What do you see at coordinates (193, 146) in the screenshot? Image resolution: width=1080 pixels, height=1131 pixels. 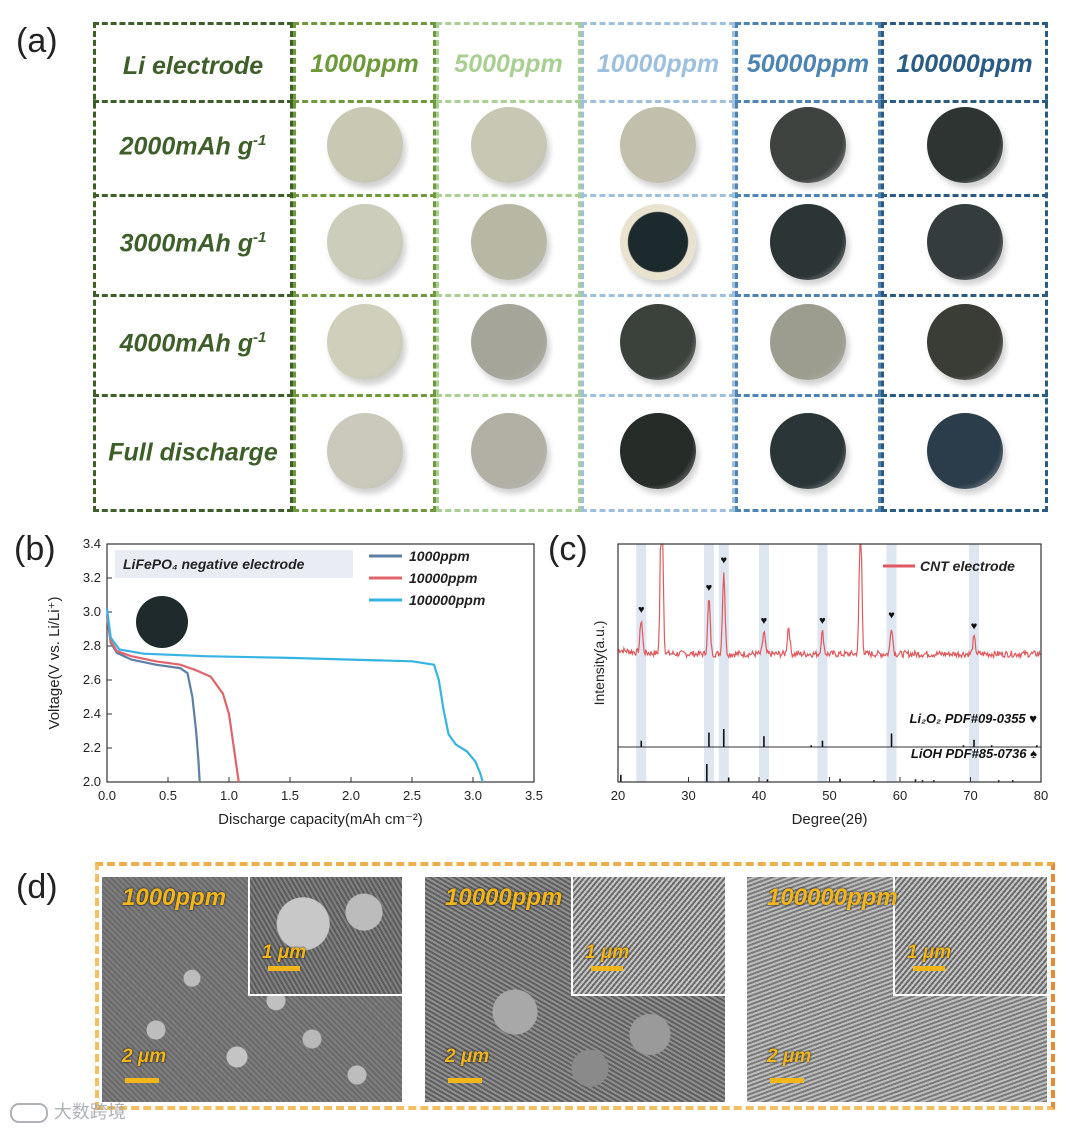 I see `row-label: 2000mAh g-1` at bounding box center [193, 146].